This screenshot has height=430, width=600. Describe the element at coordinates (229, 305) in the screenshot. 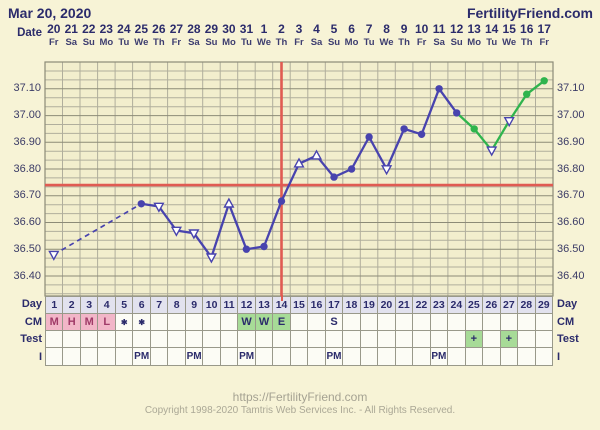

I see `day-cell: 11` at that location.